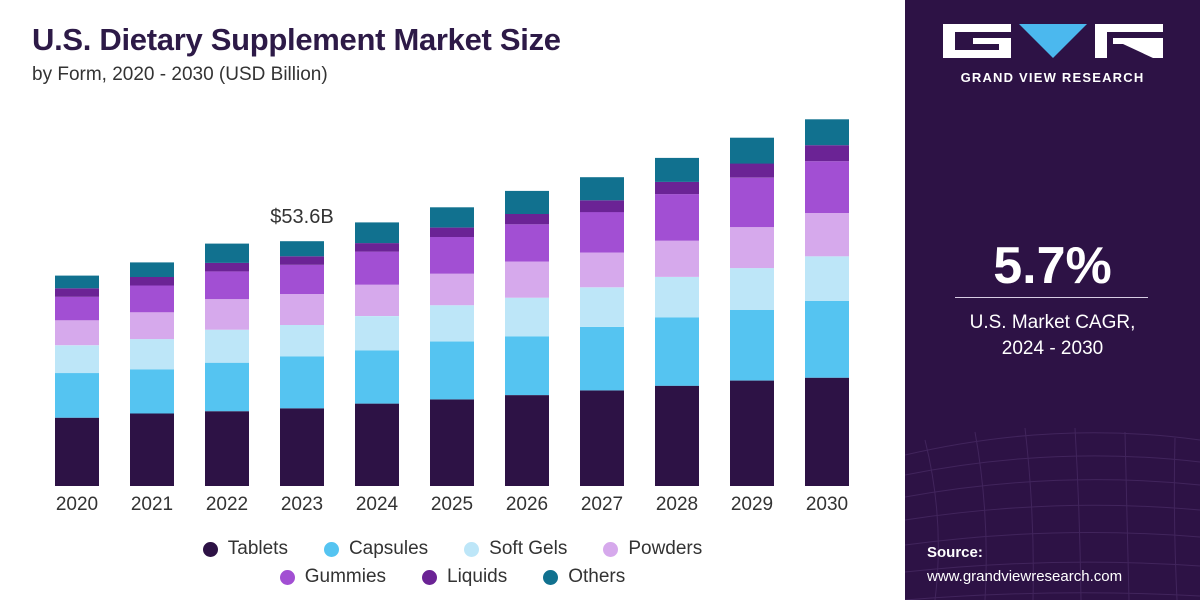 The height and width of the screenshot is (600, 1200). What do you see at coordinates (827, 278) in the screenshot?
I see `bar-segment-soft-gels-2030` at bounding box center [827, 278].